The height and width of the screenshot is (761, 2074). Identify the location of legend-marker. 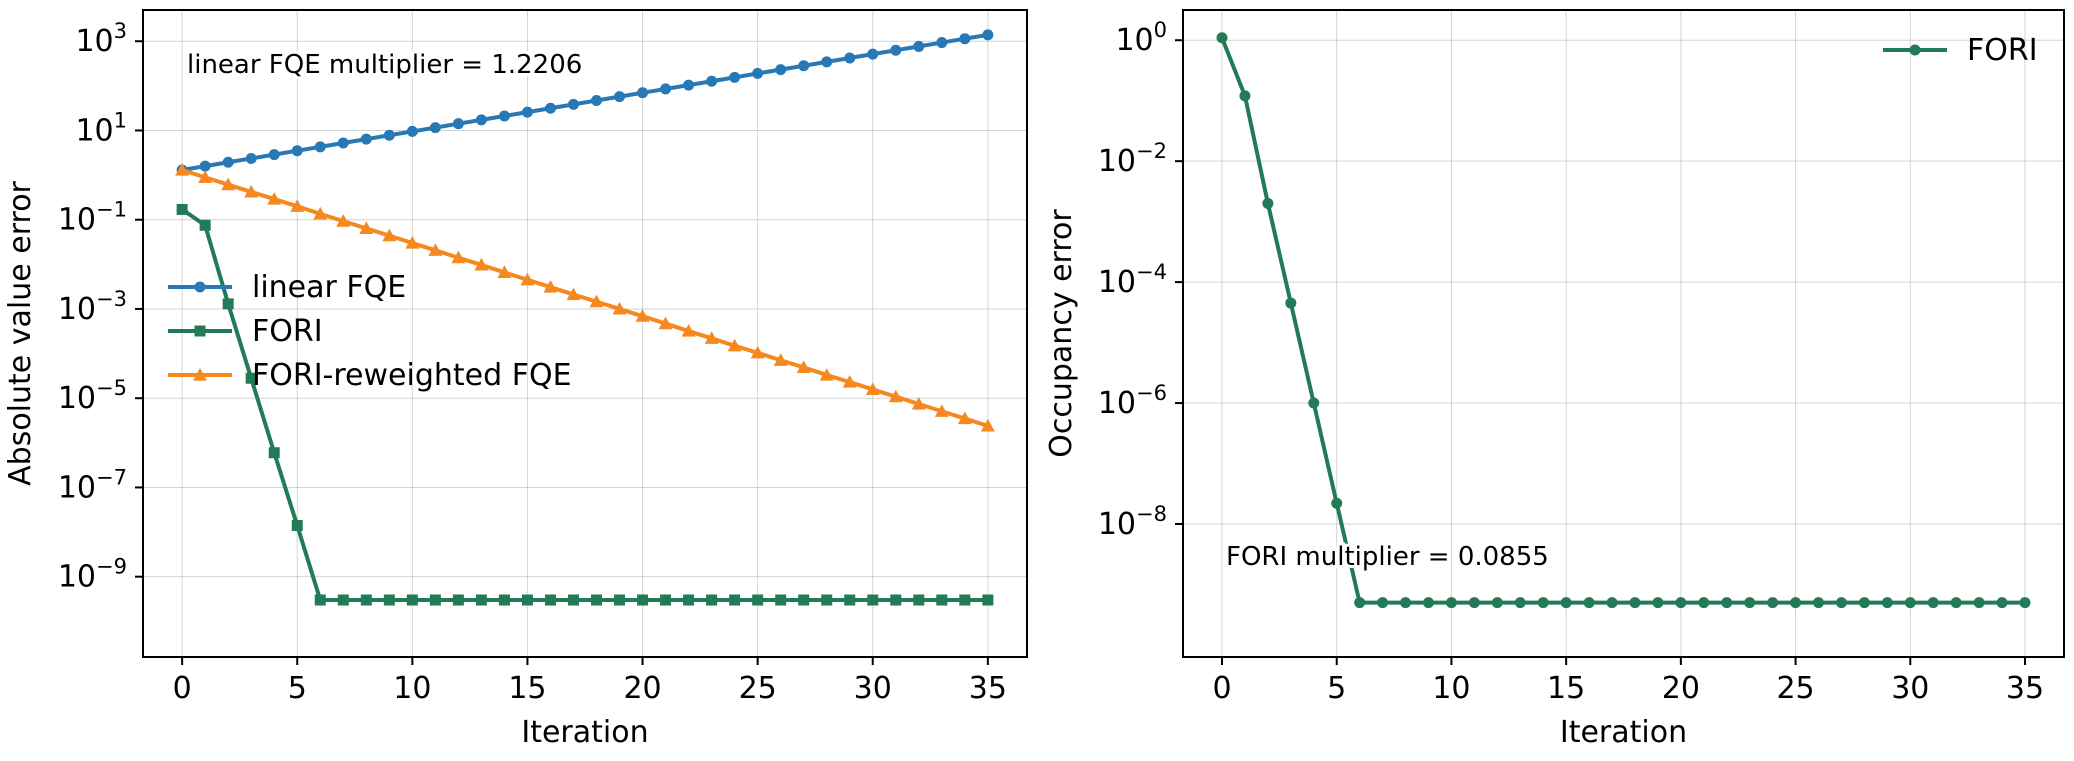
(1915, 50).